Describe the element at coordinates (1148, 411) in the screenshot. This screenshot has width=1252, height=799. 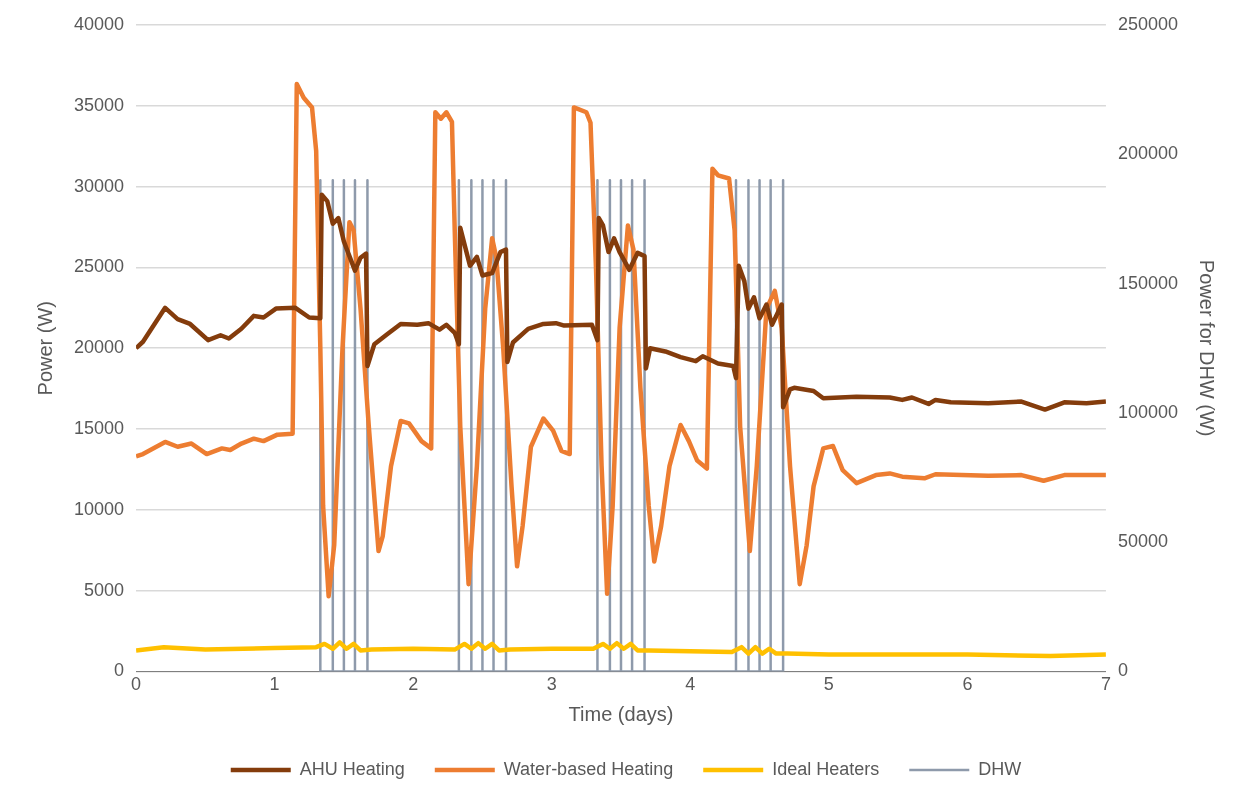
I see `y2-tick-label: 100000` at that location.